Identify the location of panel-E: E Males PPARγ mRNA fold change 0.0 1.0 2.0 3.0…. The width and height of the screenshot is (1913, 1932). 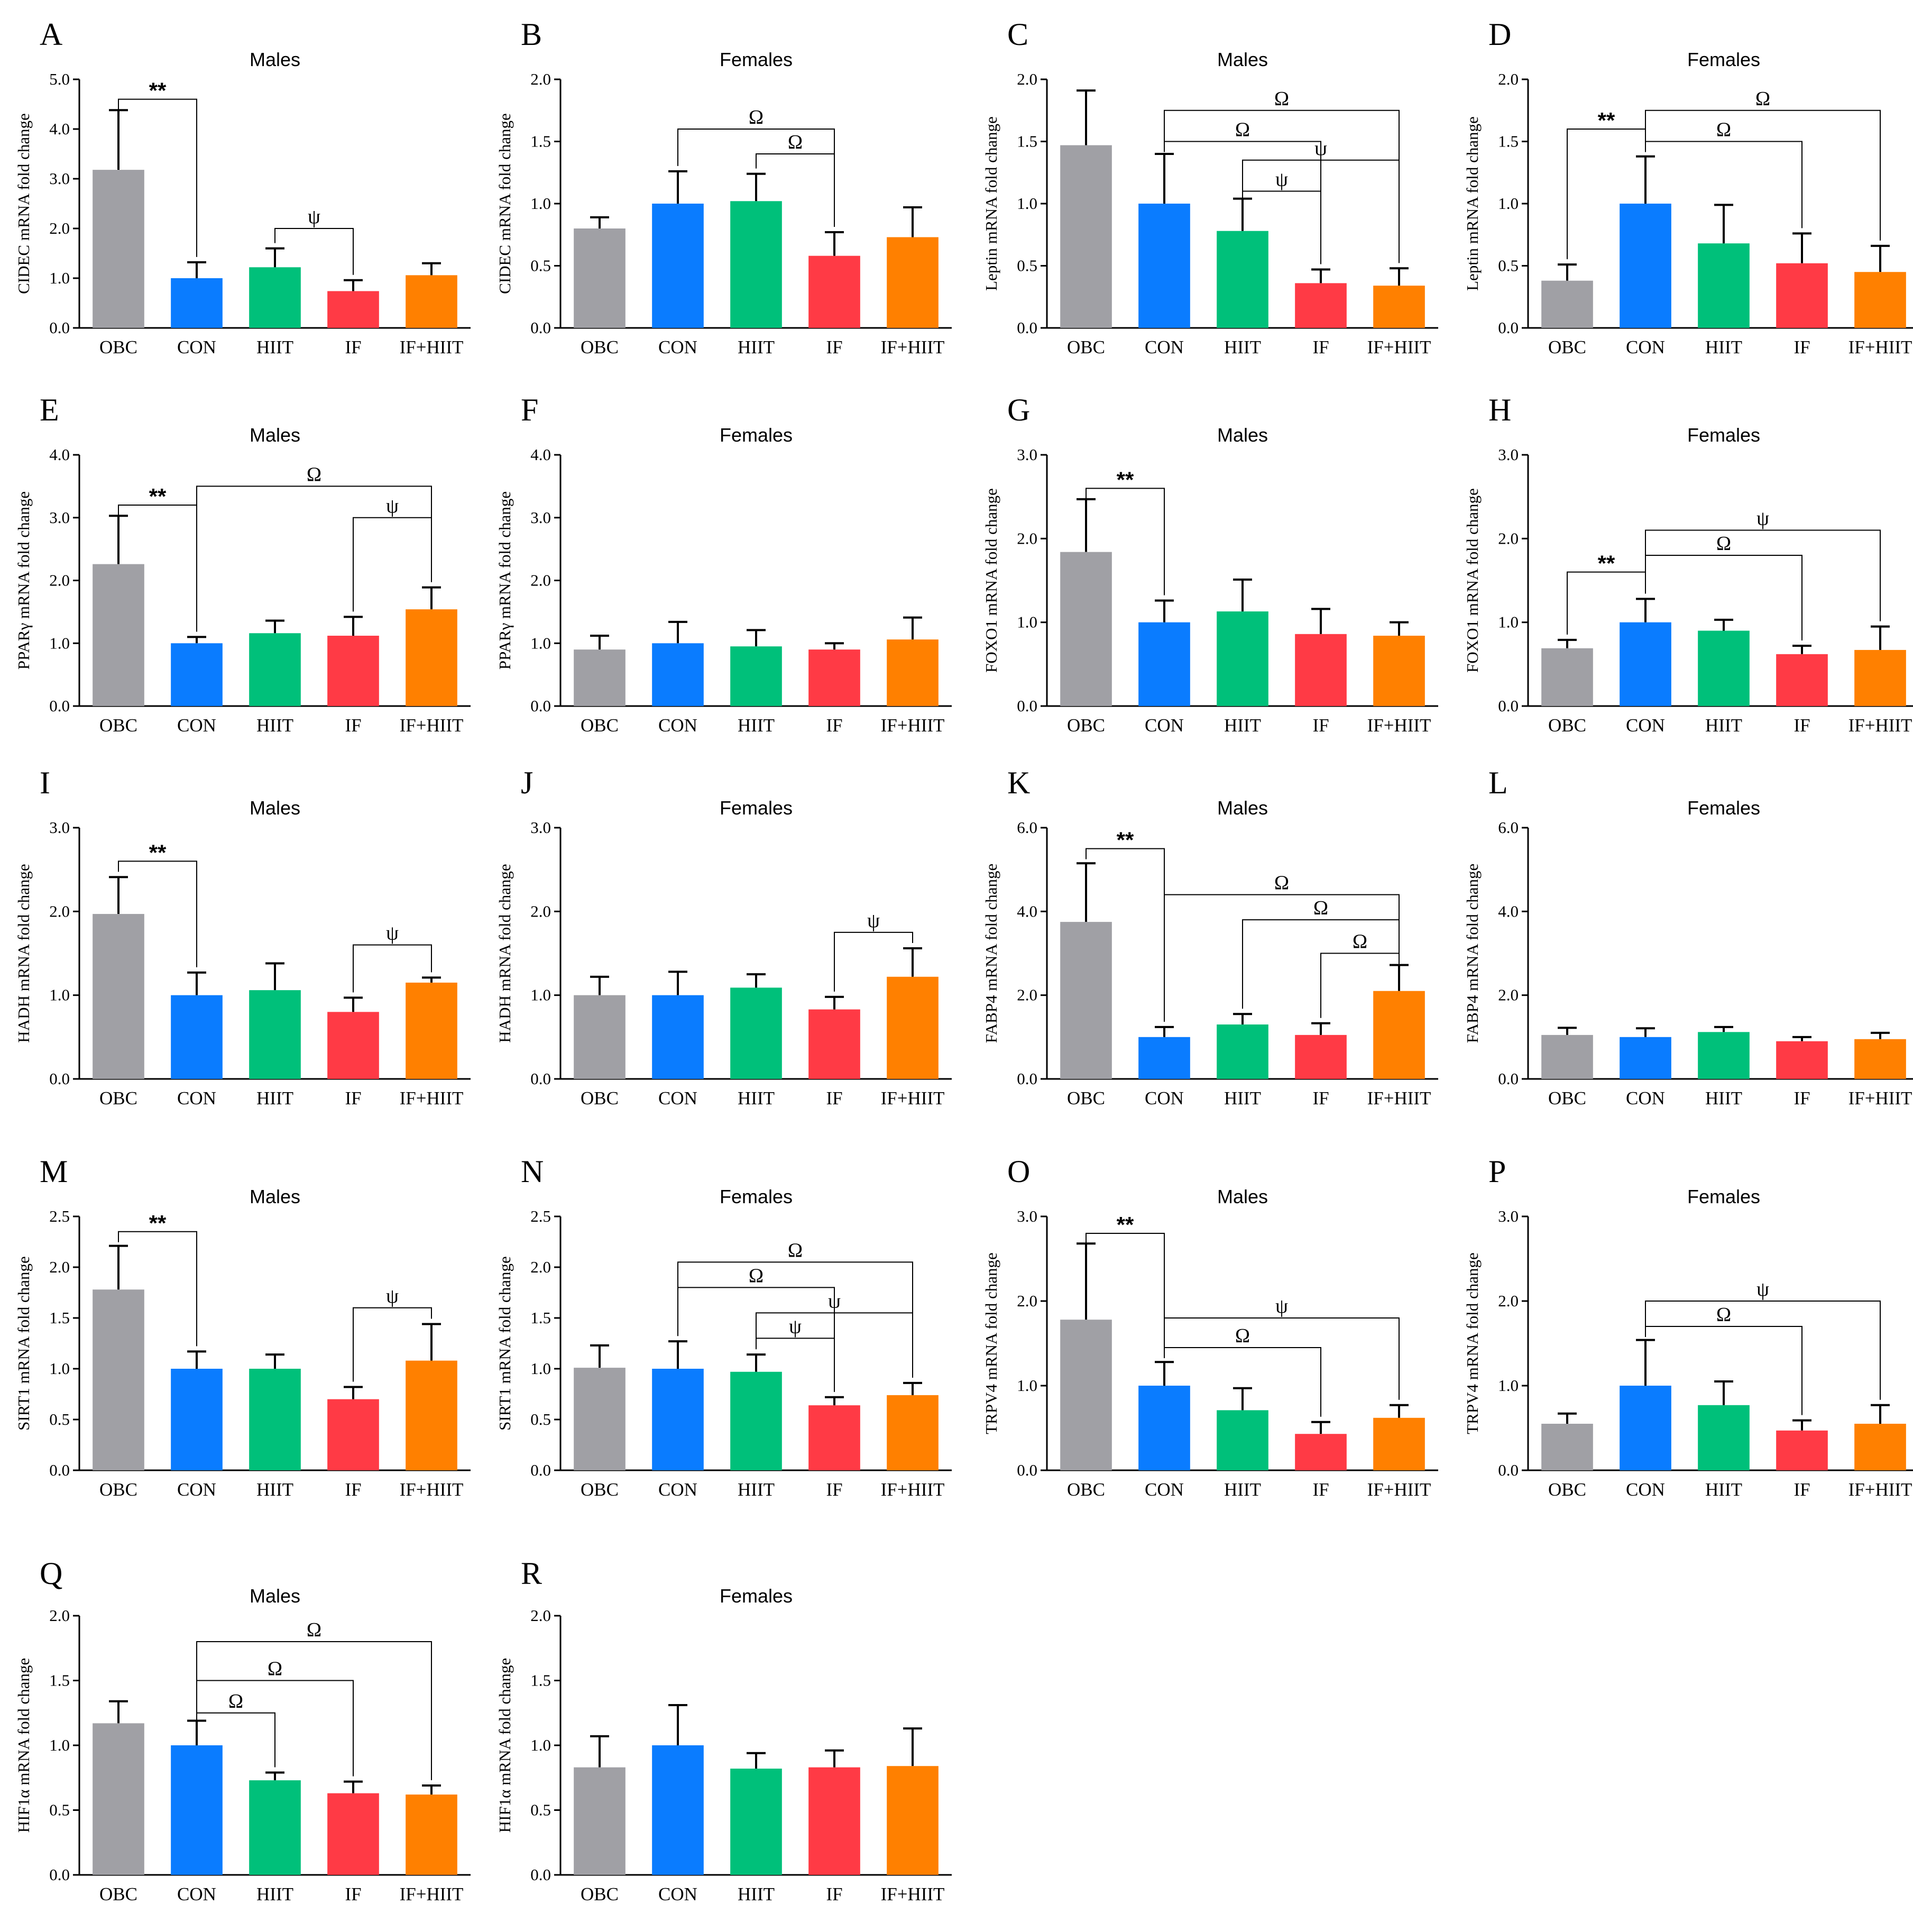
(242, 564).